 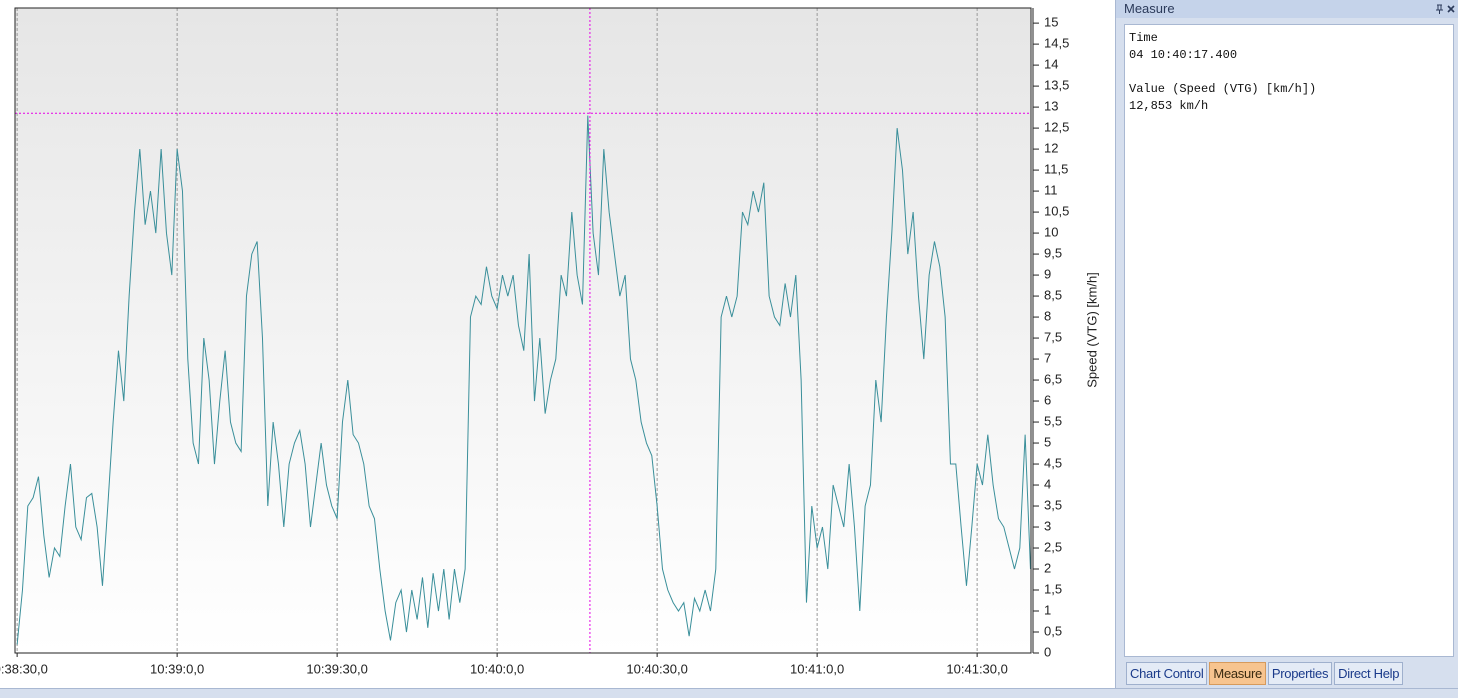 I want to click on y-tick-label: 7,5, so click(x=1053, y=336).